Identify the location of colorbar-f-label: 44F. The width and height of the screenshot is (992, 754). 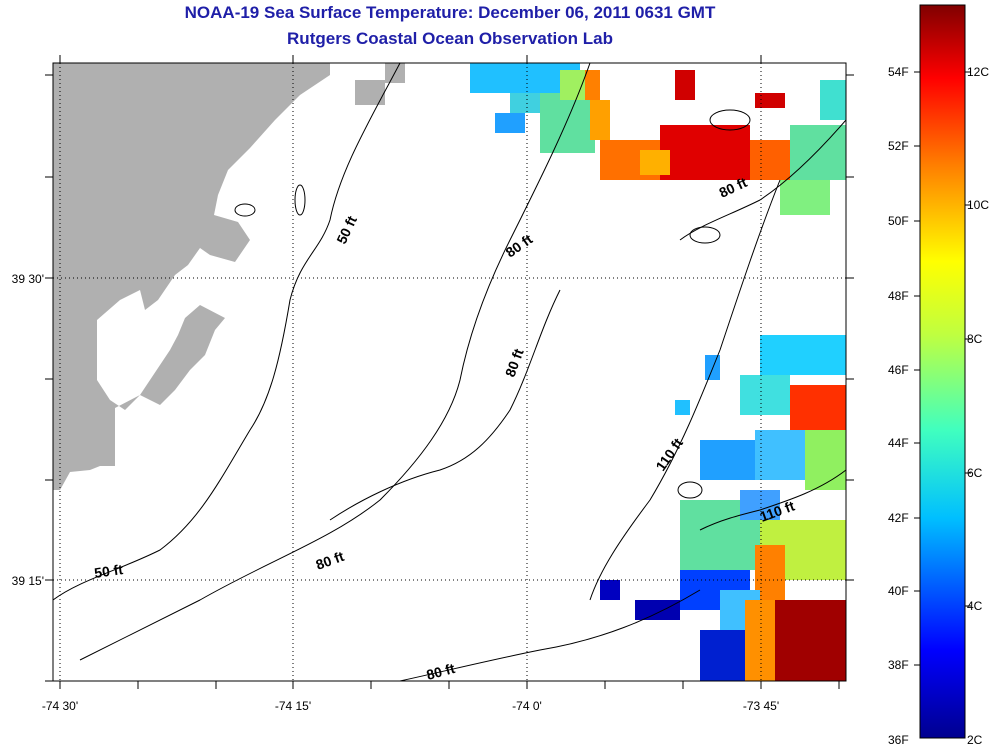
(898, 443).